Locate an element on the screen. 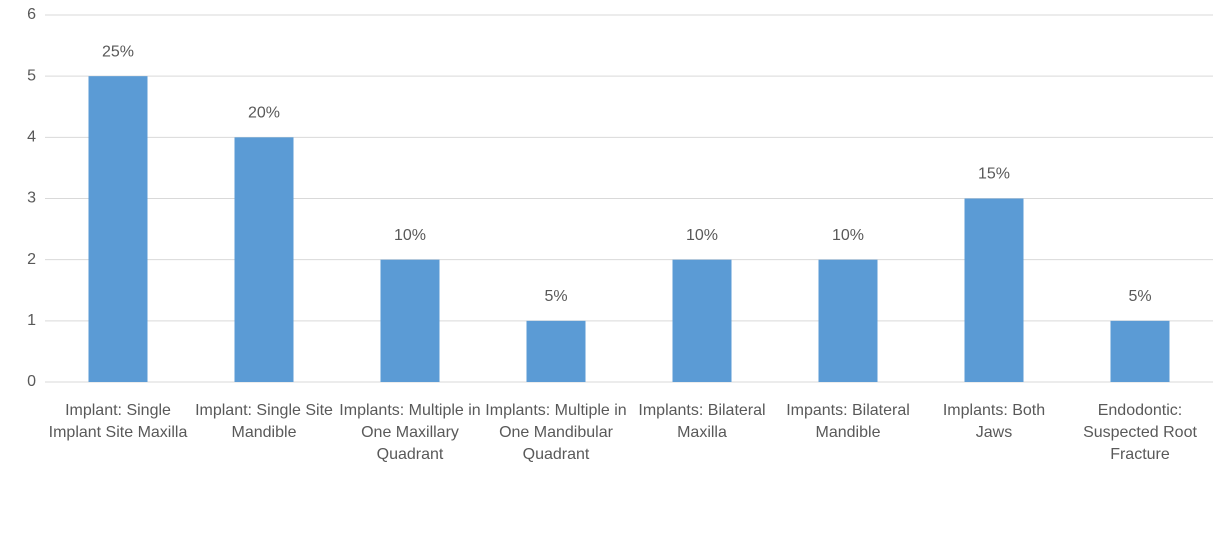 This screenshot has width=1213, height=543. data-label: 20% is located at coordinates (264, 113).